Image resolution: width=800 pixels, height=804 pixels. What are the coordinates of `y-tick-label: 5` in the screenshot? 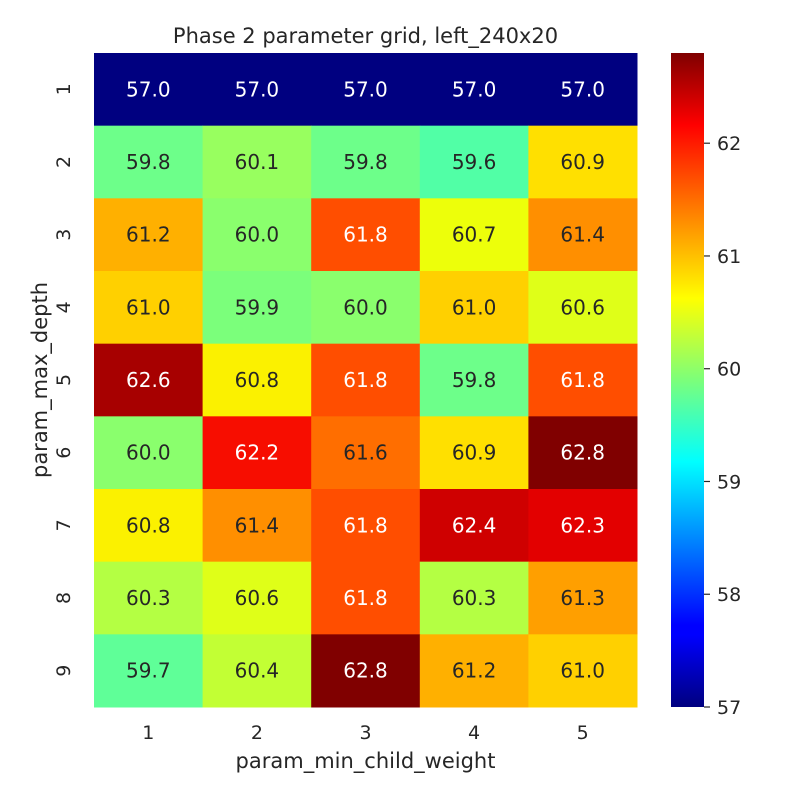 It's located at (64, 380).